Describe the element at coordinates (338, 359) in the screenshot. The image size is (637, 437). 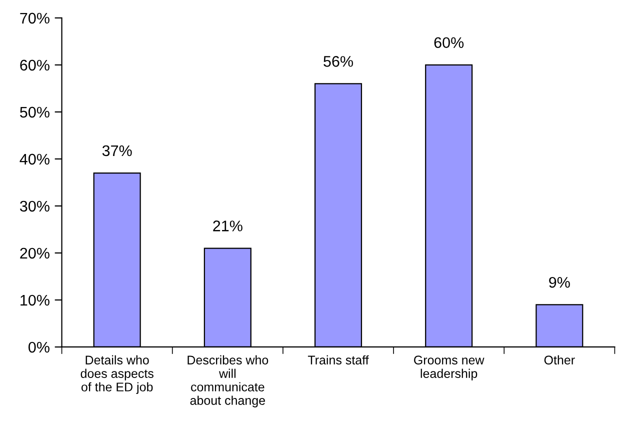
I see `x-tick-label: Trains staff` at that location.